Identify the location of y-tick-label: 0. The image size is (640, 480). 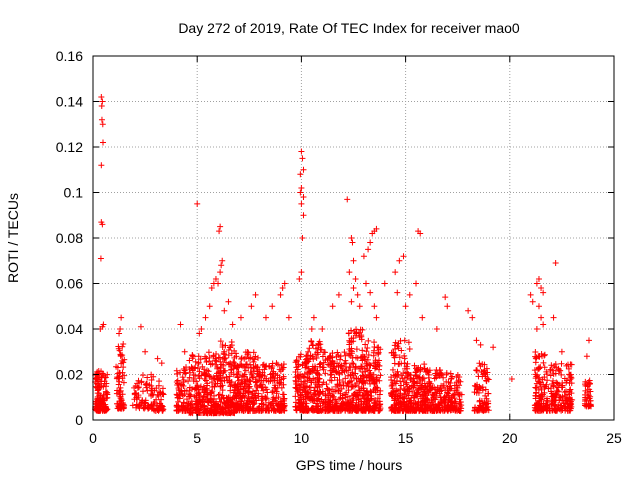
(79, 420).